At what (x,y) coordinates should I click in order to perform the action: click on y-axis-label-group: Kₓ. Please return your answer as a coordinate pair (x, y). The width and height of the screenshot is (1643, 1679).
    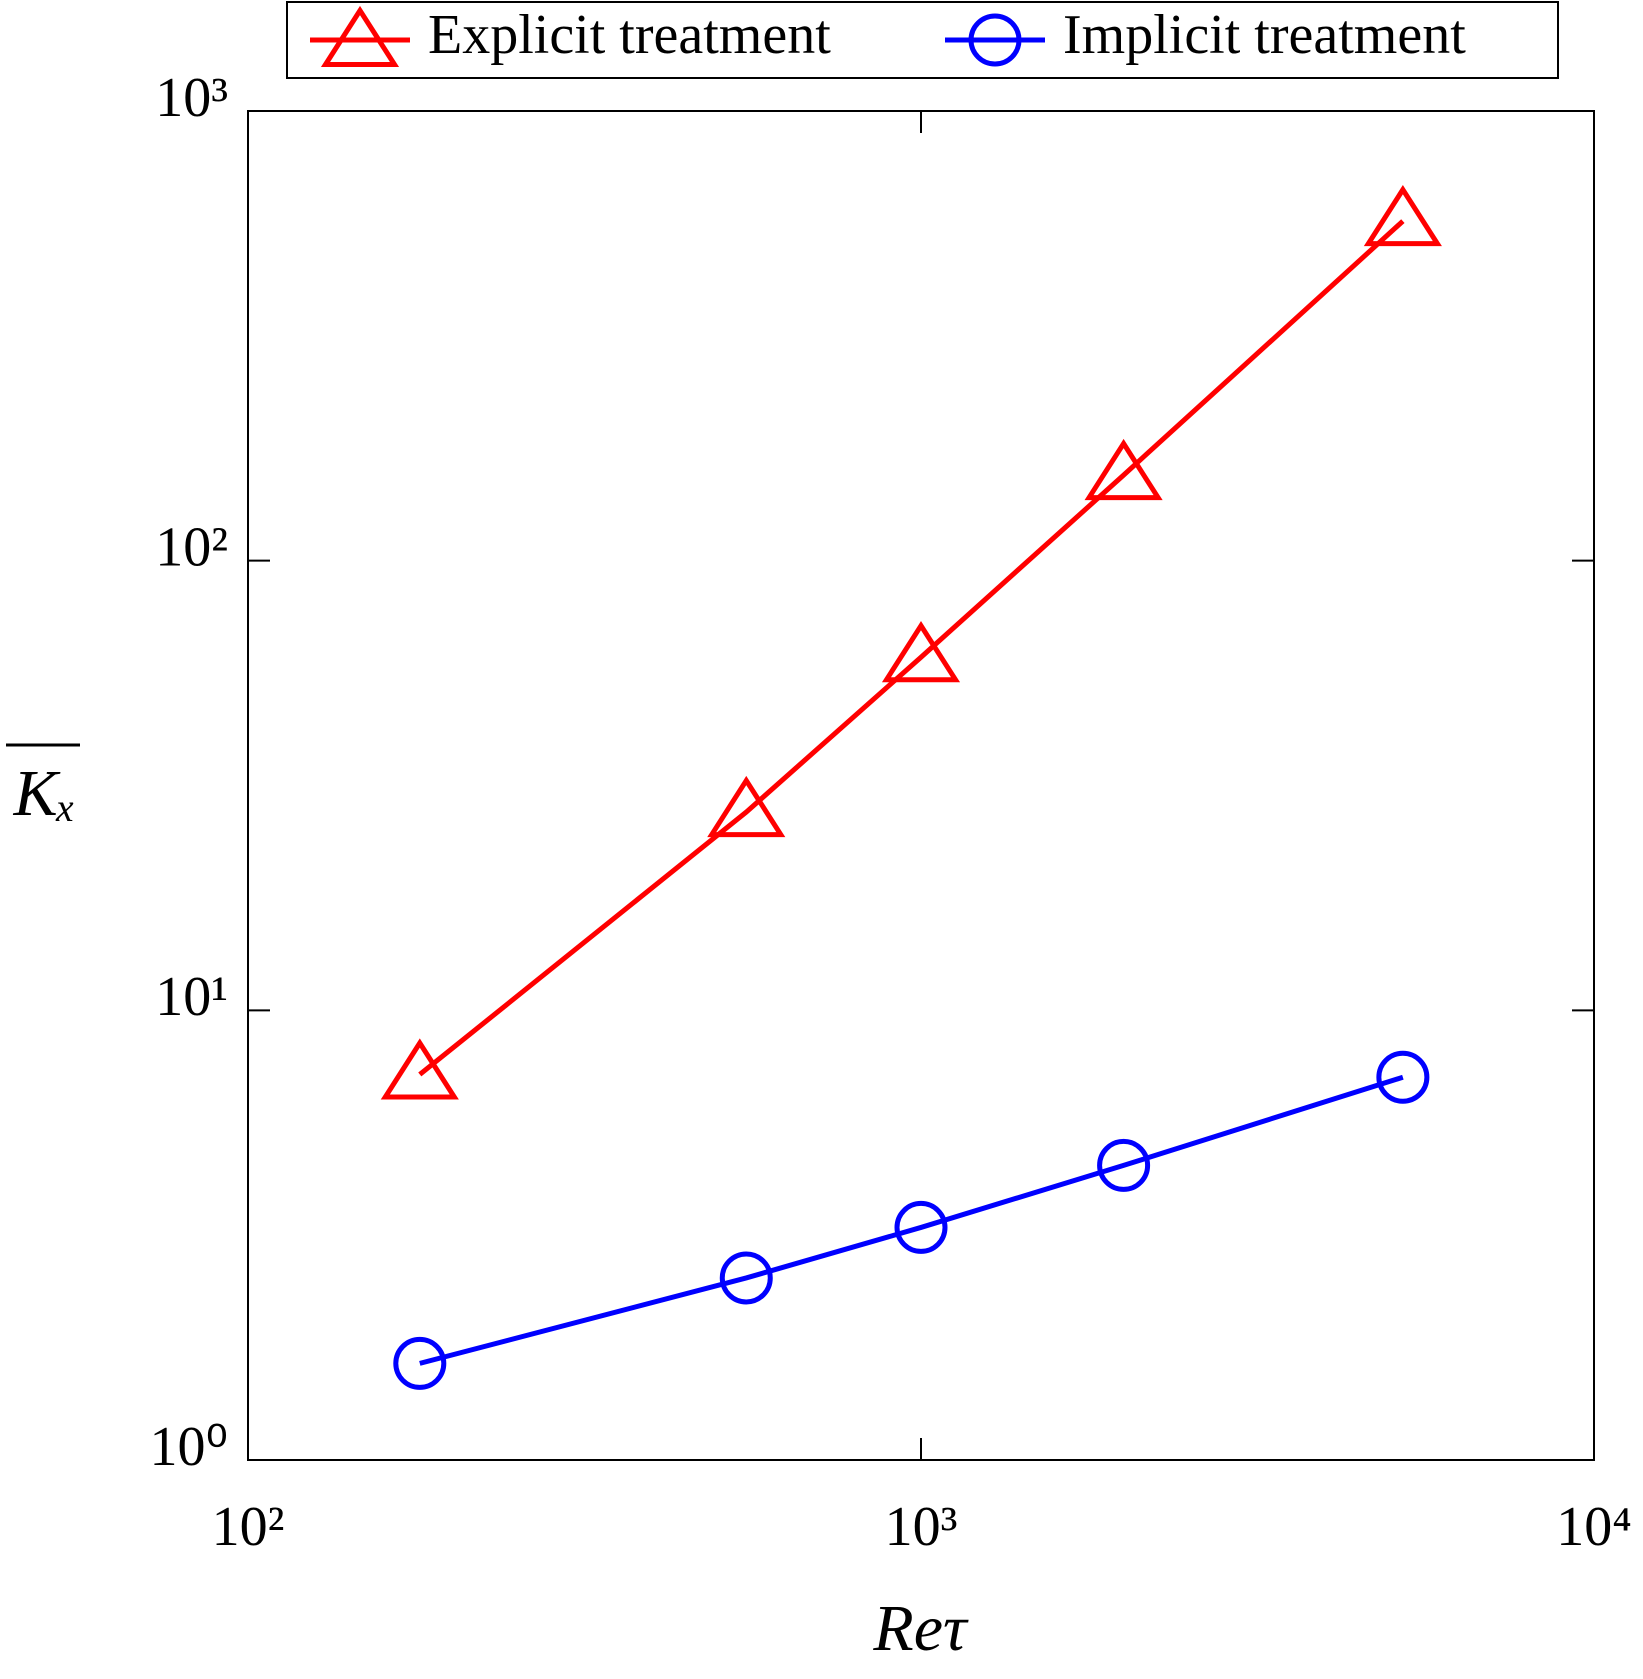
    Looking at the image, I should click on (43, 786).